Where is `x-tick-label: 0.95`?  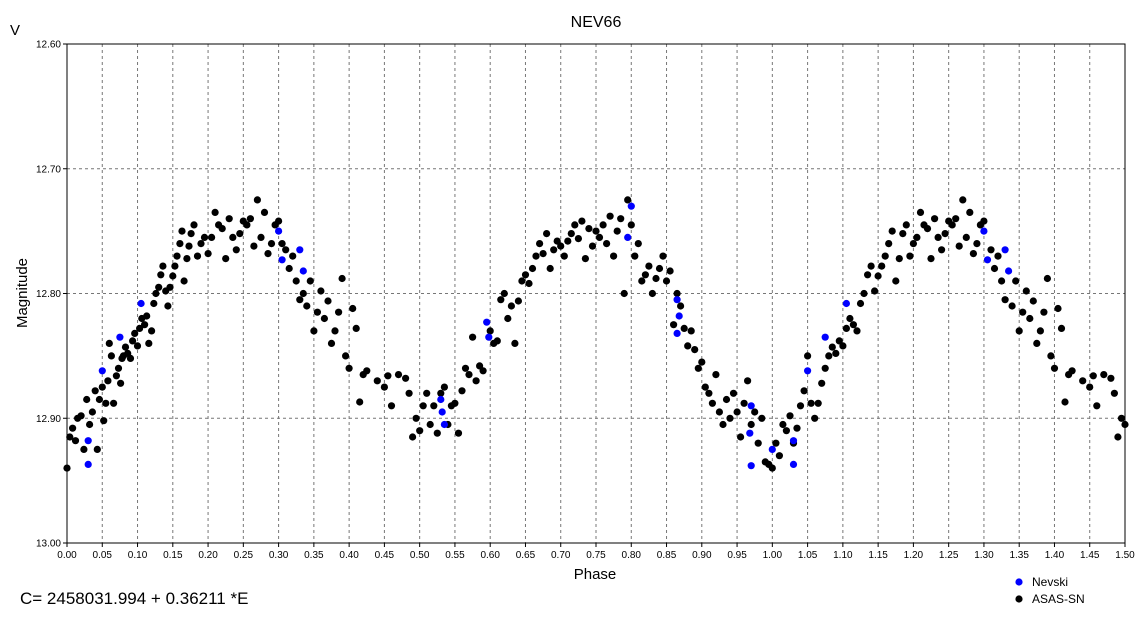
x-tick-label: 0.95 is located at coordinates (737, 555).